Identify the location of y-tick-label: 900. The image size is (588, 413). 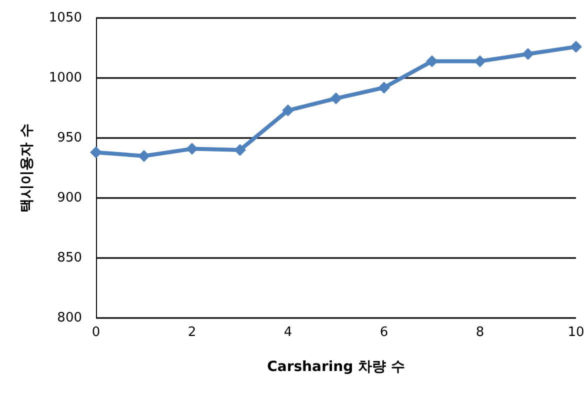
(69, 198).